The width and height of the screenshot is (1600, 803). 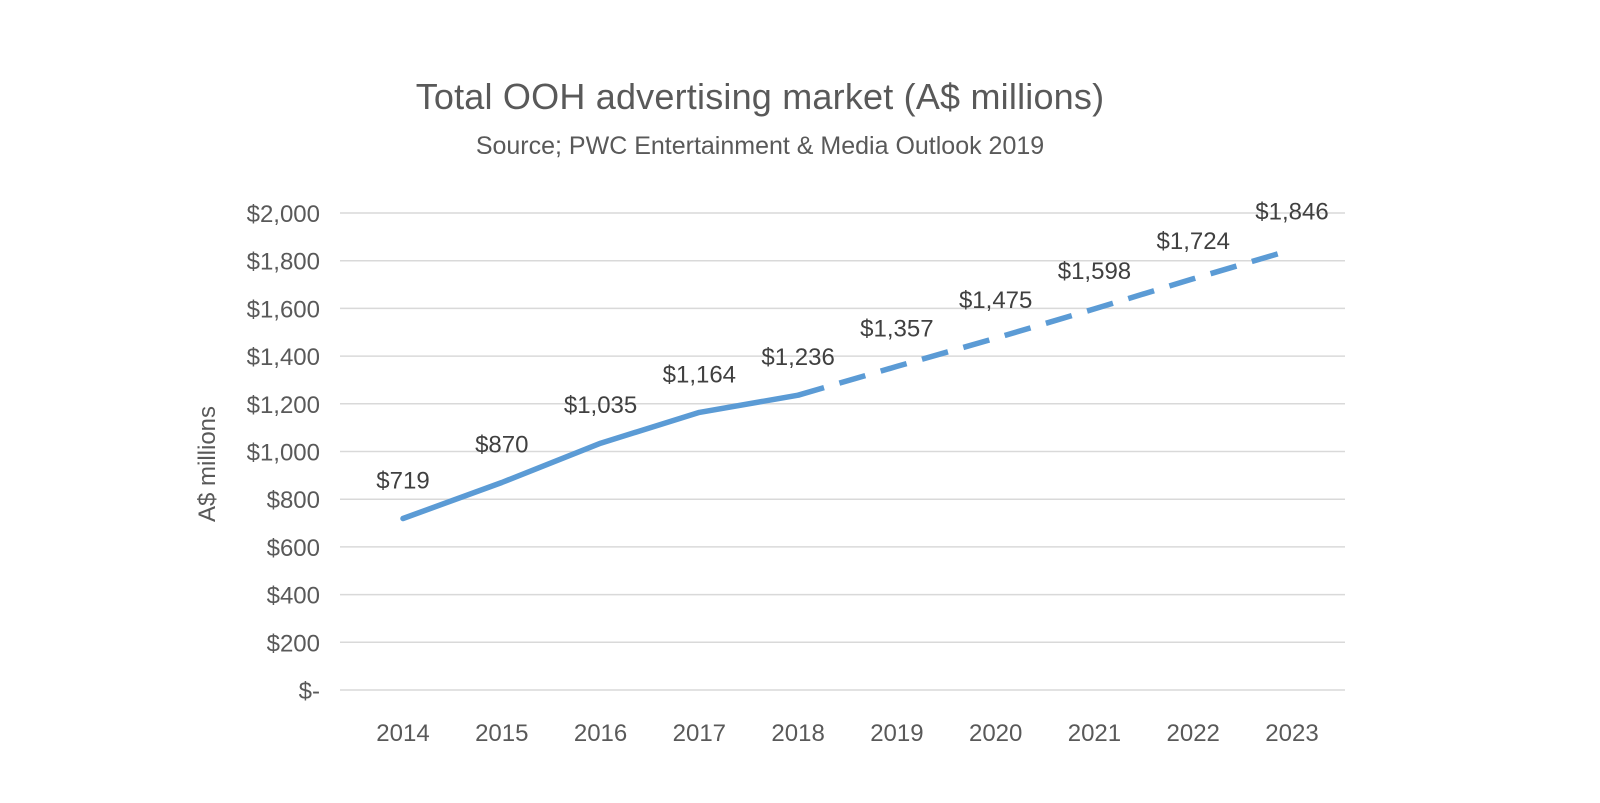 What do you see at coordinates (283, 309) in the screenshot?
I see `y-tick-label: $1,600` at bounding box center [283, 309].